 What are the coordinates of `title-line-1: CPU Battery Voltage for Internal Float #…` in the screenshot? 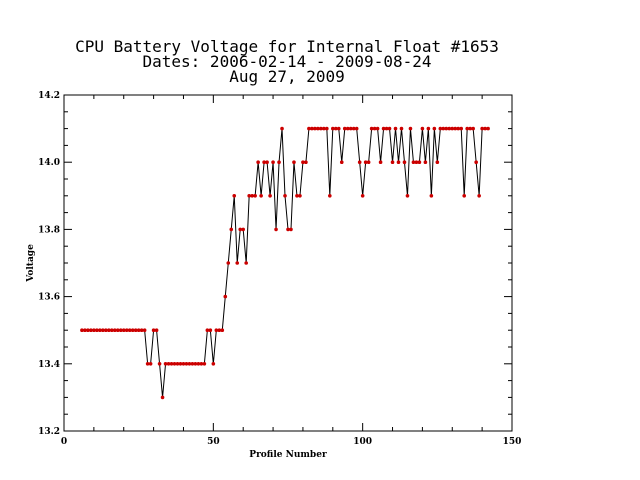 It's located at (287, 46).